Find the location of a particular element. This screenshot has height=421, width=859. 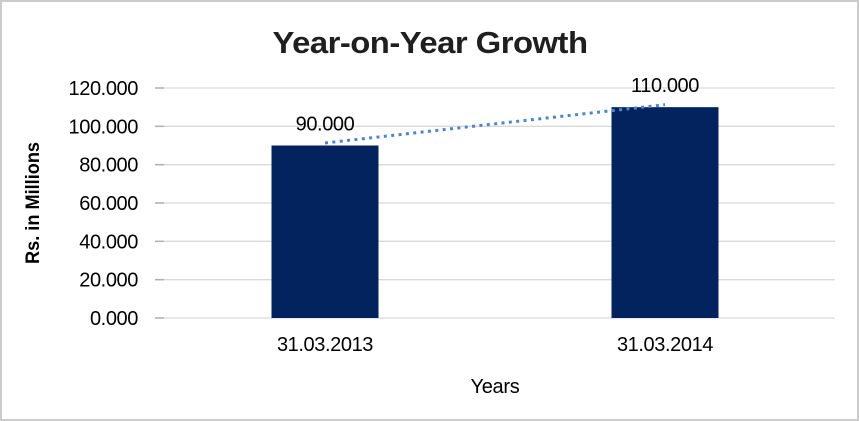

x-category-label: 31.03.2013 is located at coordinates (325, 345).